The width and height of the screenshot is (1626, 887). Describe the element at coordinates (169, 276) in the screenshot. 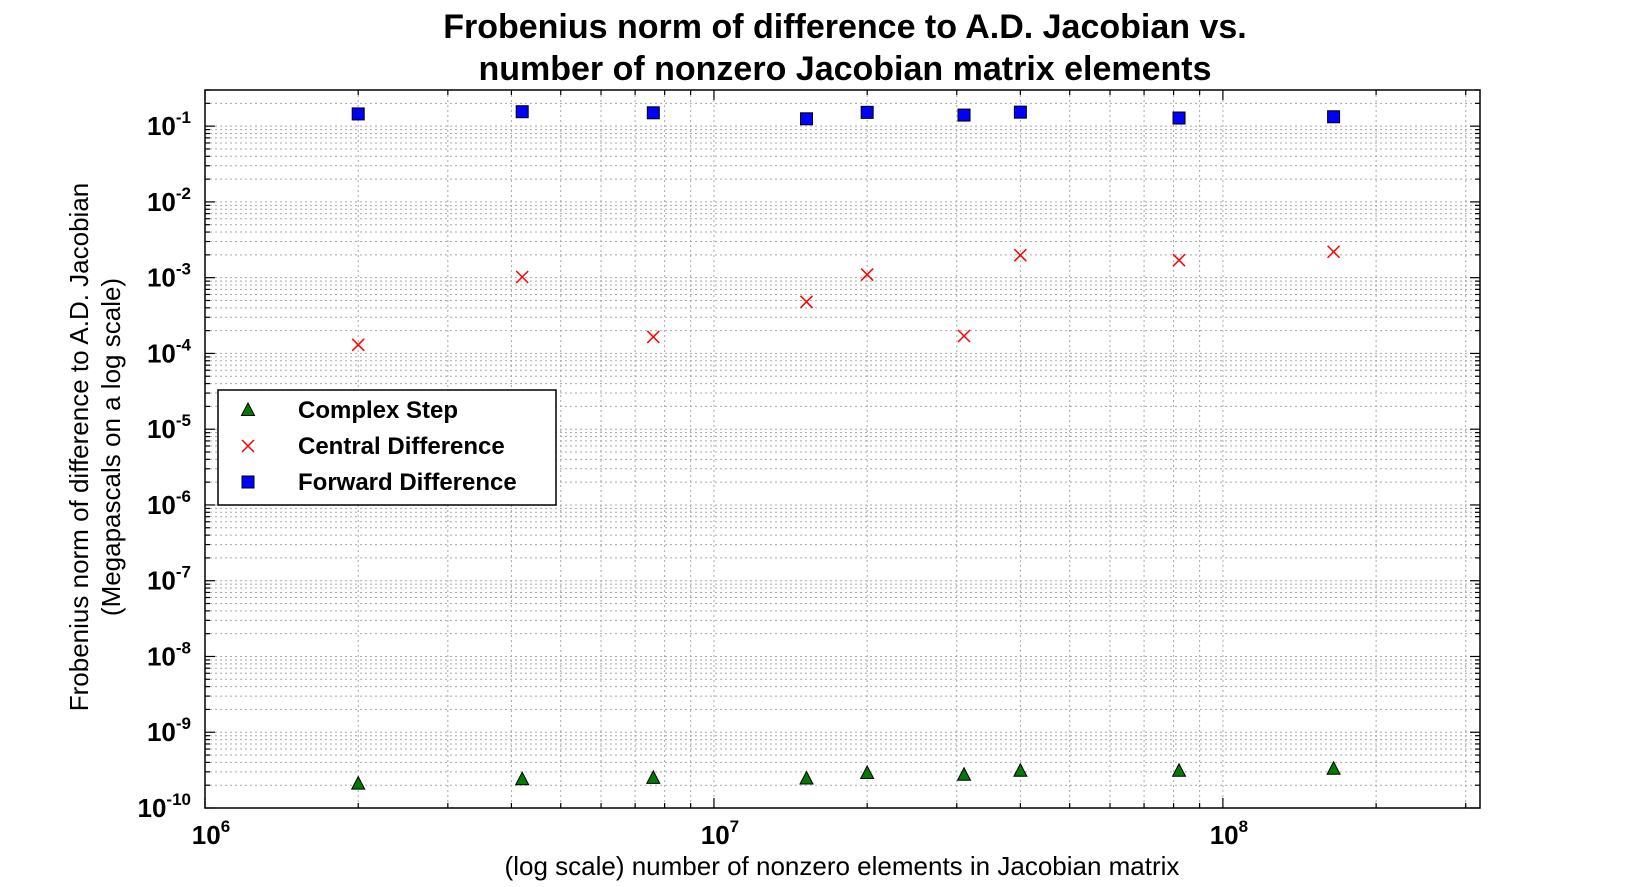

I see `y-tick-label: 10⁻³` at that location.